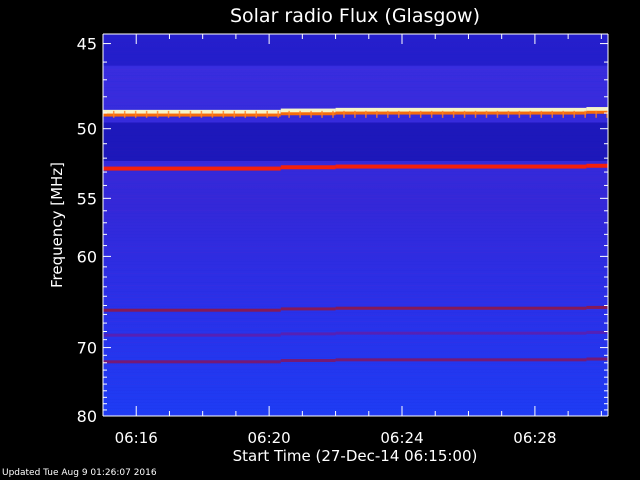  I want to click on chart-title: Solar radio Flux (Glasgow), so click(355, 16).